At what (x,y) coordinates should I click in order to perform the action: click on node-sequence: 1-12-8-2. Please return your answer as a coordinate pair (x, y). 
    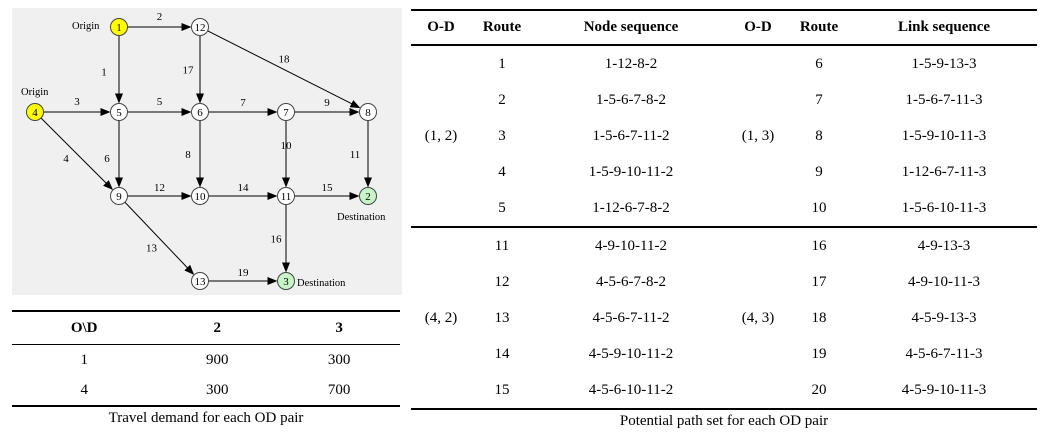
    Looking at the image, I should click on (631, 63).